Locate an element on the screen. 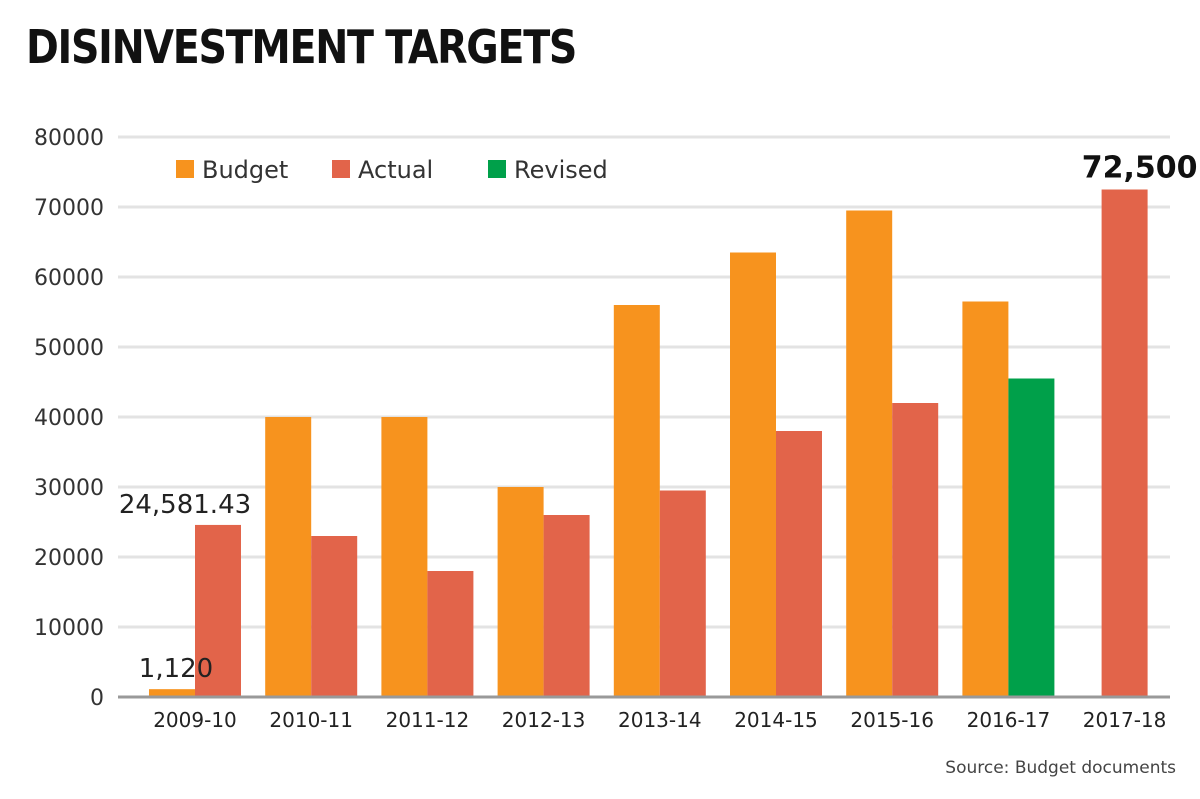  legend: Budget Actual Revised is located at coordinates (392, 170).